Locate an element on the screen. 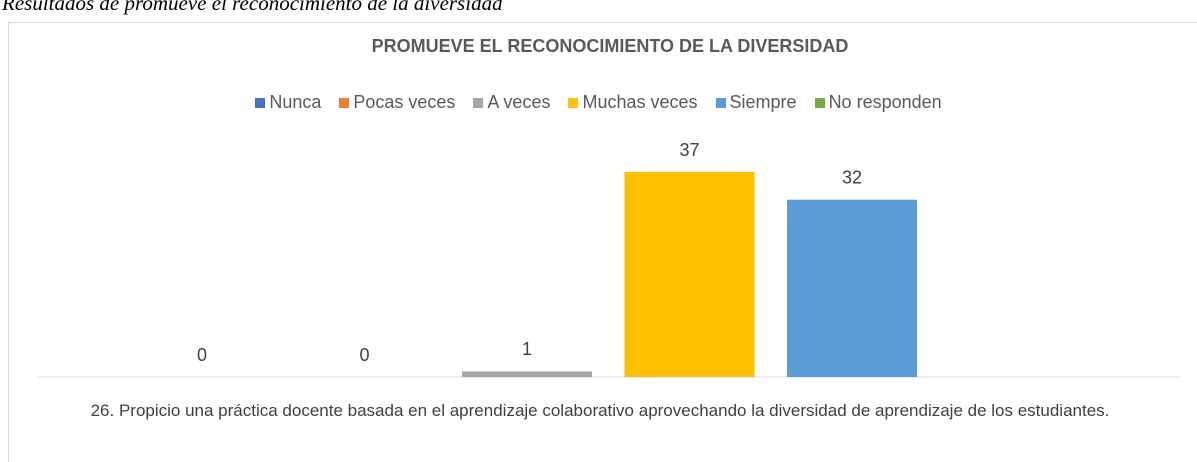  legend-label: No responden is located at coordinates (885, 102).